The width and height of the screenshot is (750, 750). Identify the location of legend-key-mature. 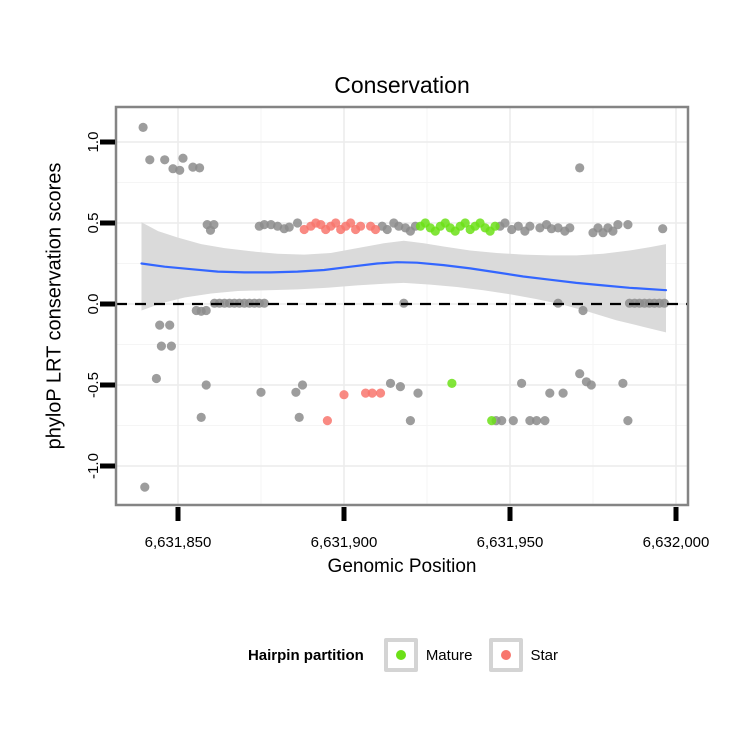
(400, 655).